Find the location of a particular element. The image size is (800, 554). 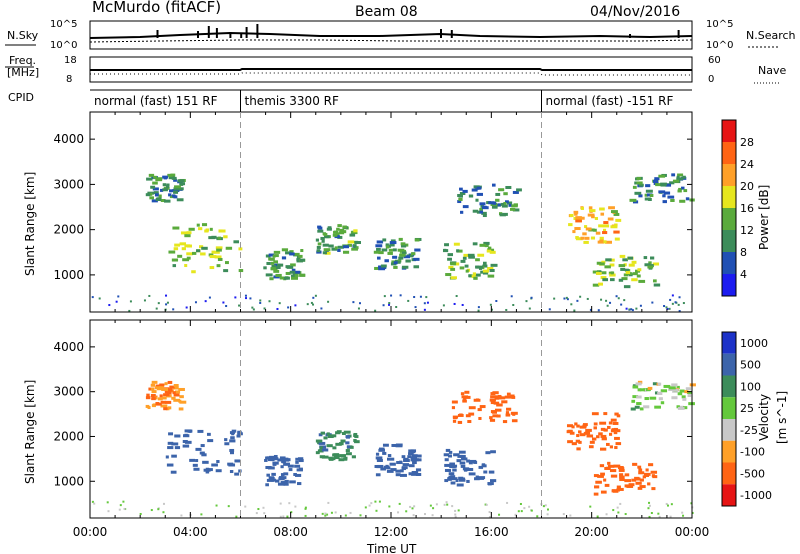

site-title: McMurdo (fitACF) is located at coordinates (156, 8).